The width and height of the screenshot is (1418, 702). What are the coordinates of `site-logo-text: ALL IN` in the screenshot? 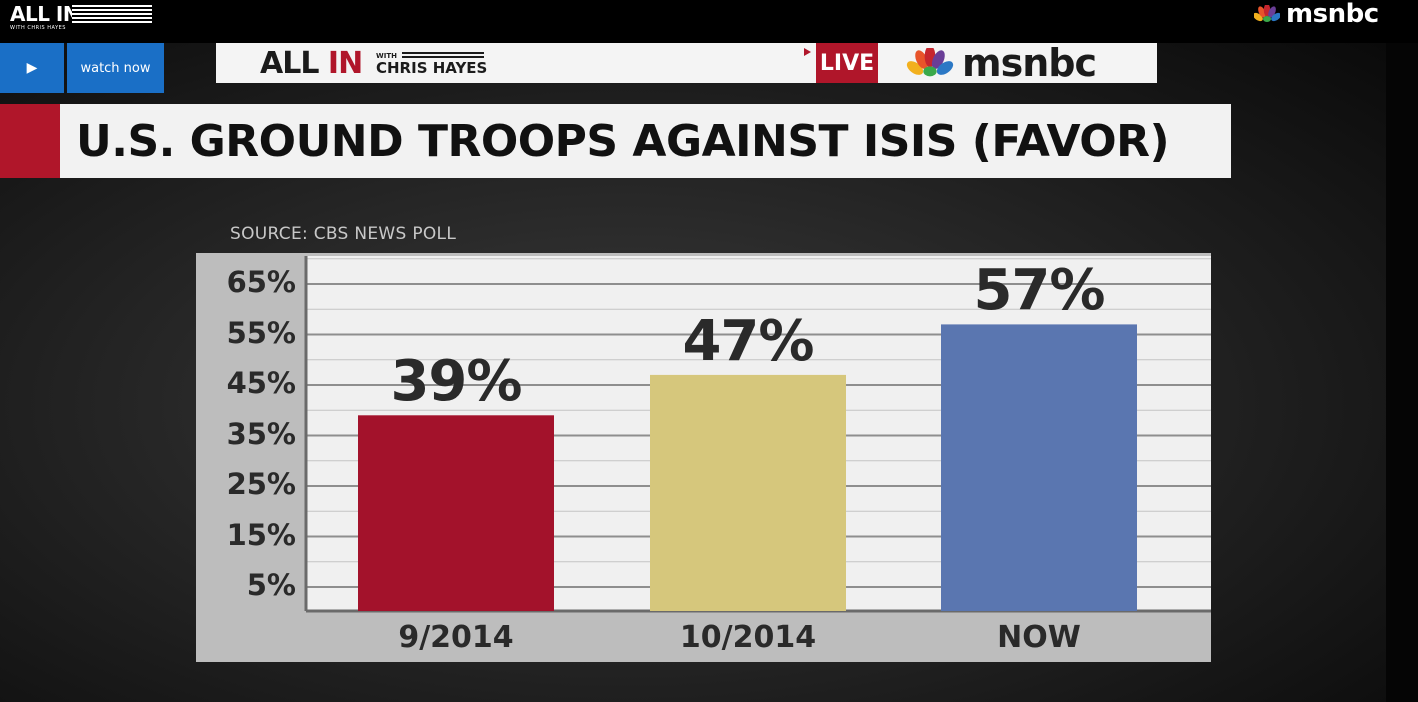 It's located at (45, 14).